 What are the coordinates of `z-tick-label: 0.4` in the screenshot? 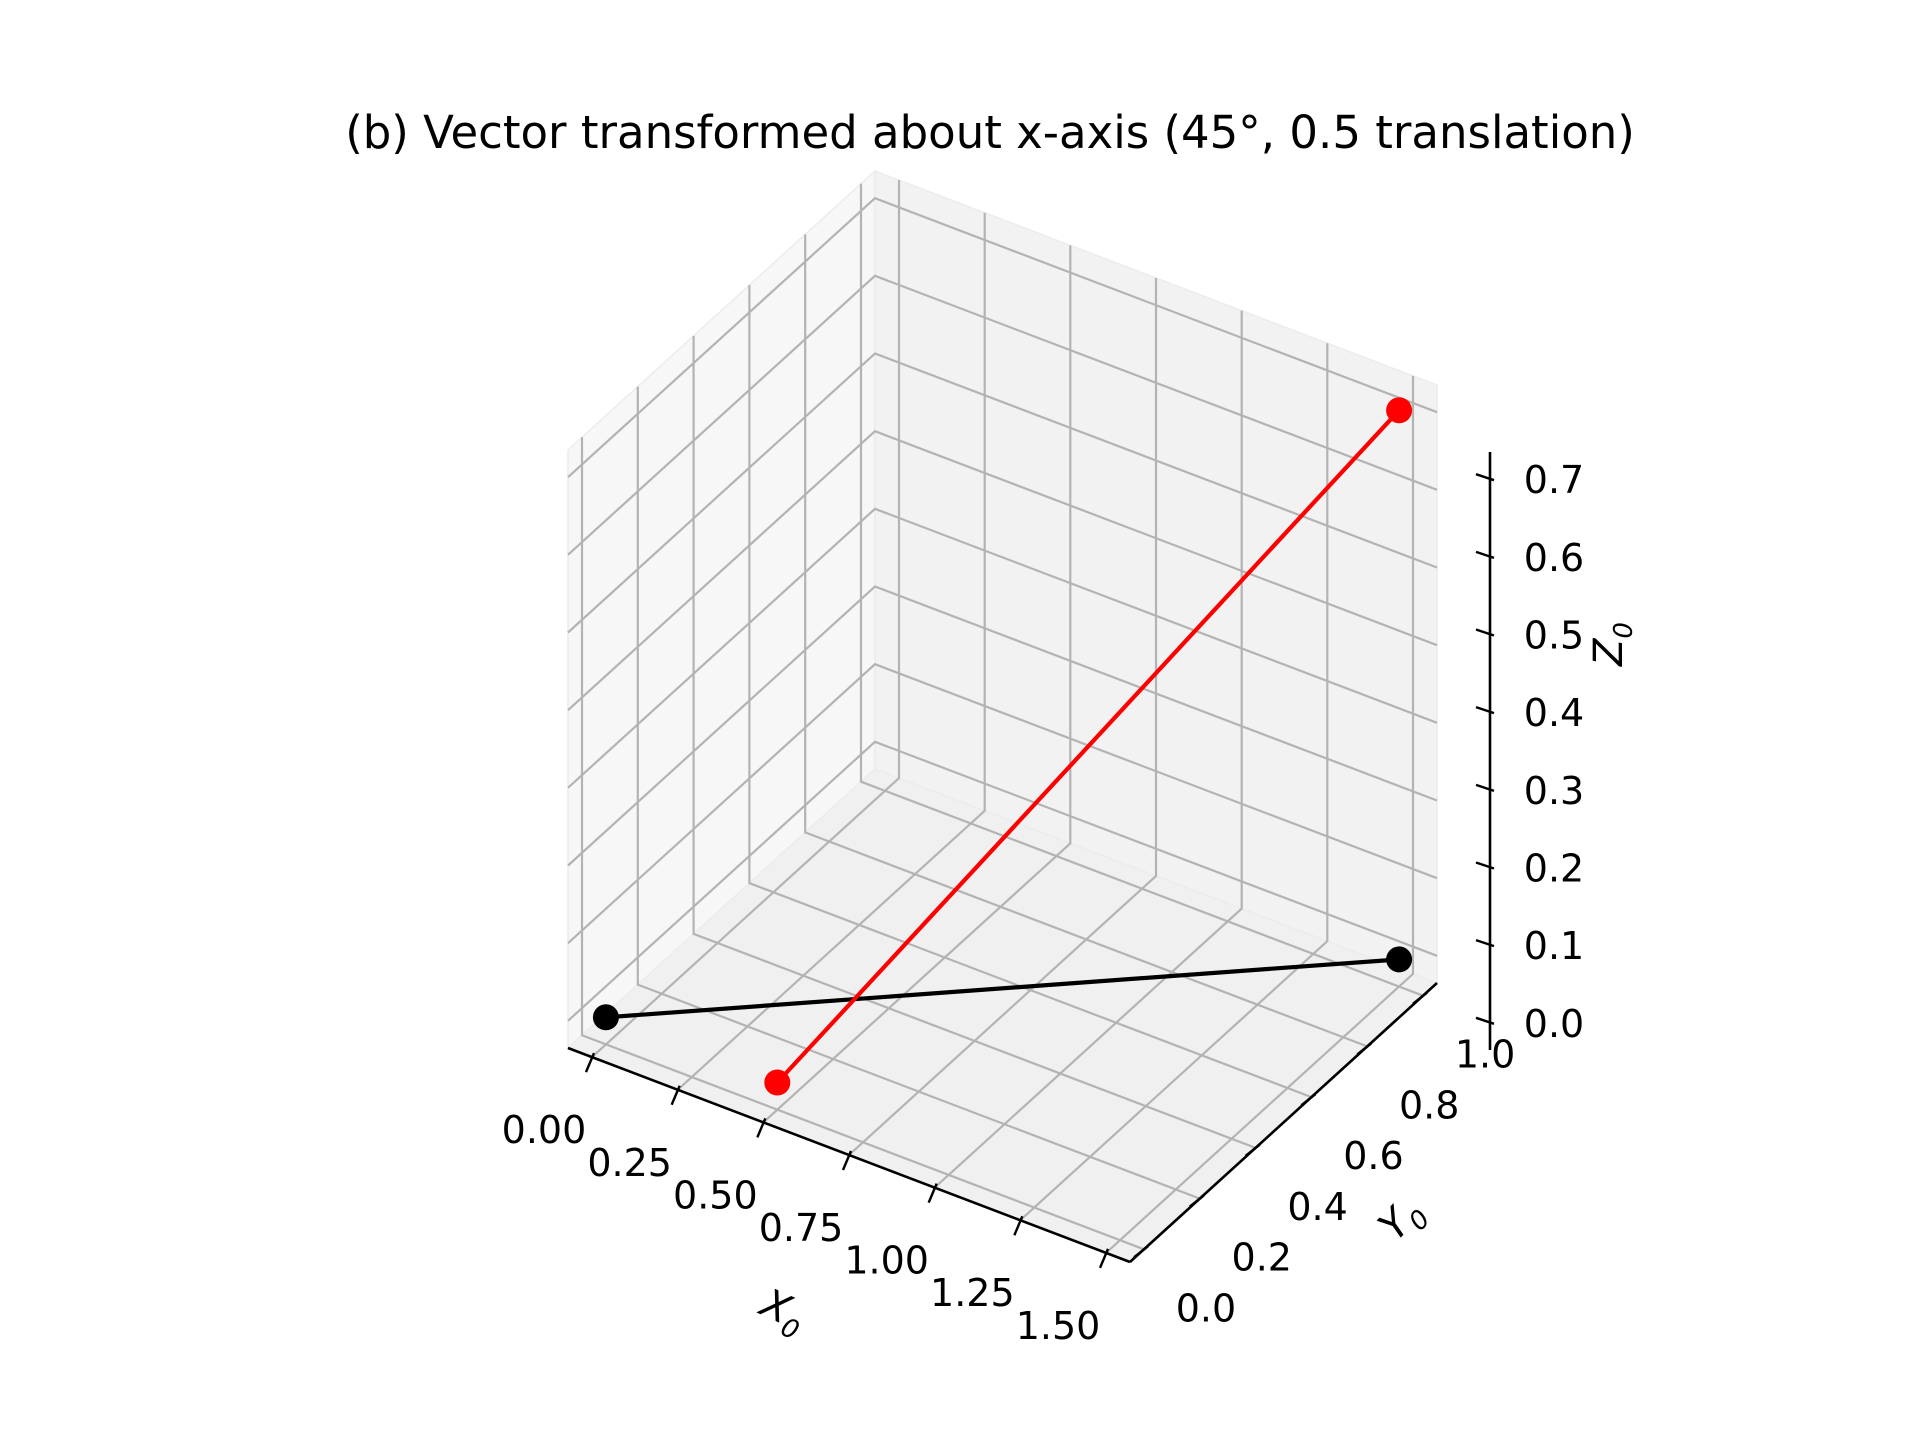 It's located at (1554, 713).